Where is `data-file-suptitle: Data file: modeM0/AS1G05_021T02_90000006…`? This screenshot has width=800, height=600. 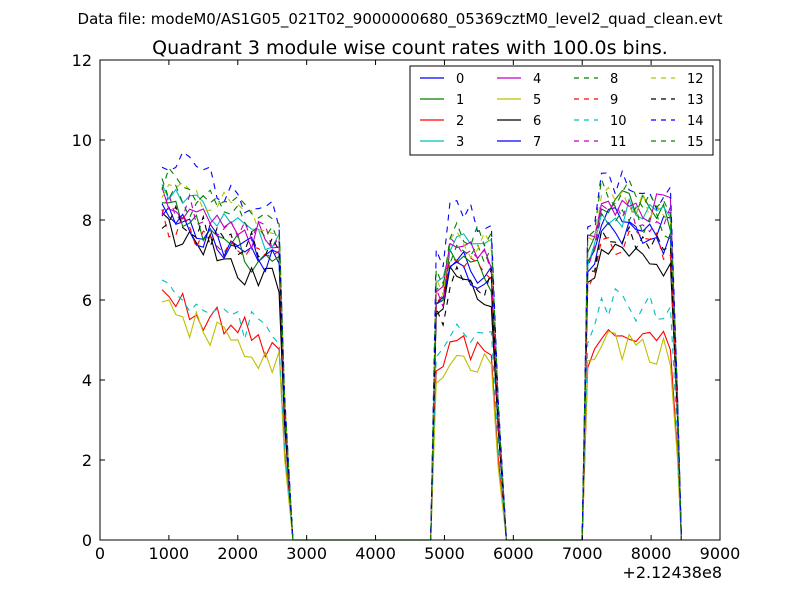
data-file-suptitle: Data file: modeM0/AS1G05_021T02_90000006… is located at coordinates (400, 19).